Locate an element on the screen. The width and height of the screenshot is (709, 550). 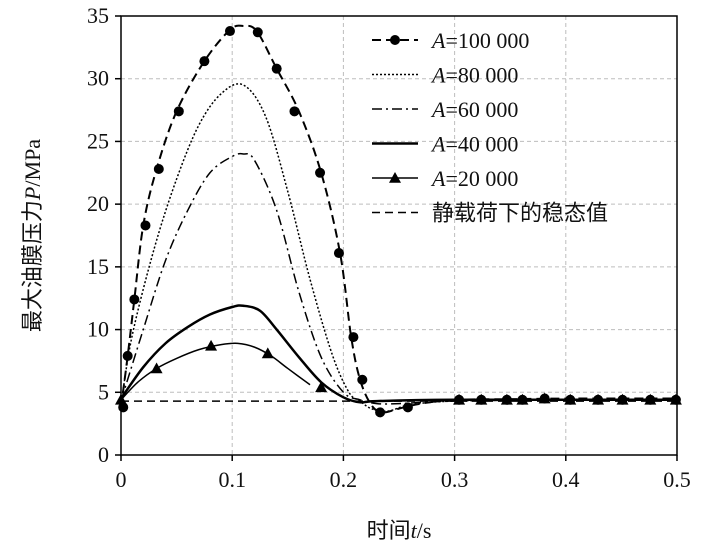
legend-label-1: A=80 000 is located at coordinates (474, 75).